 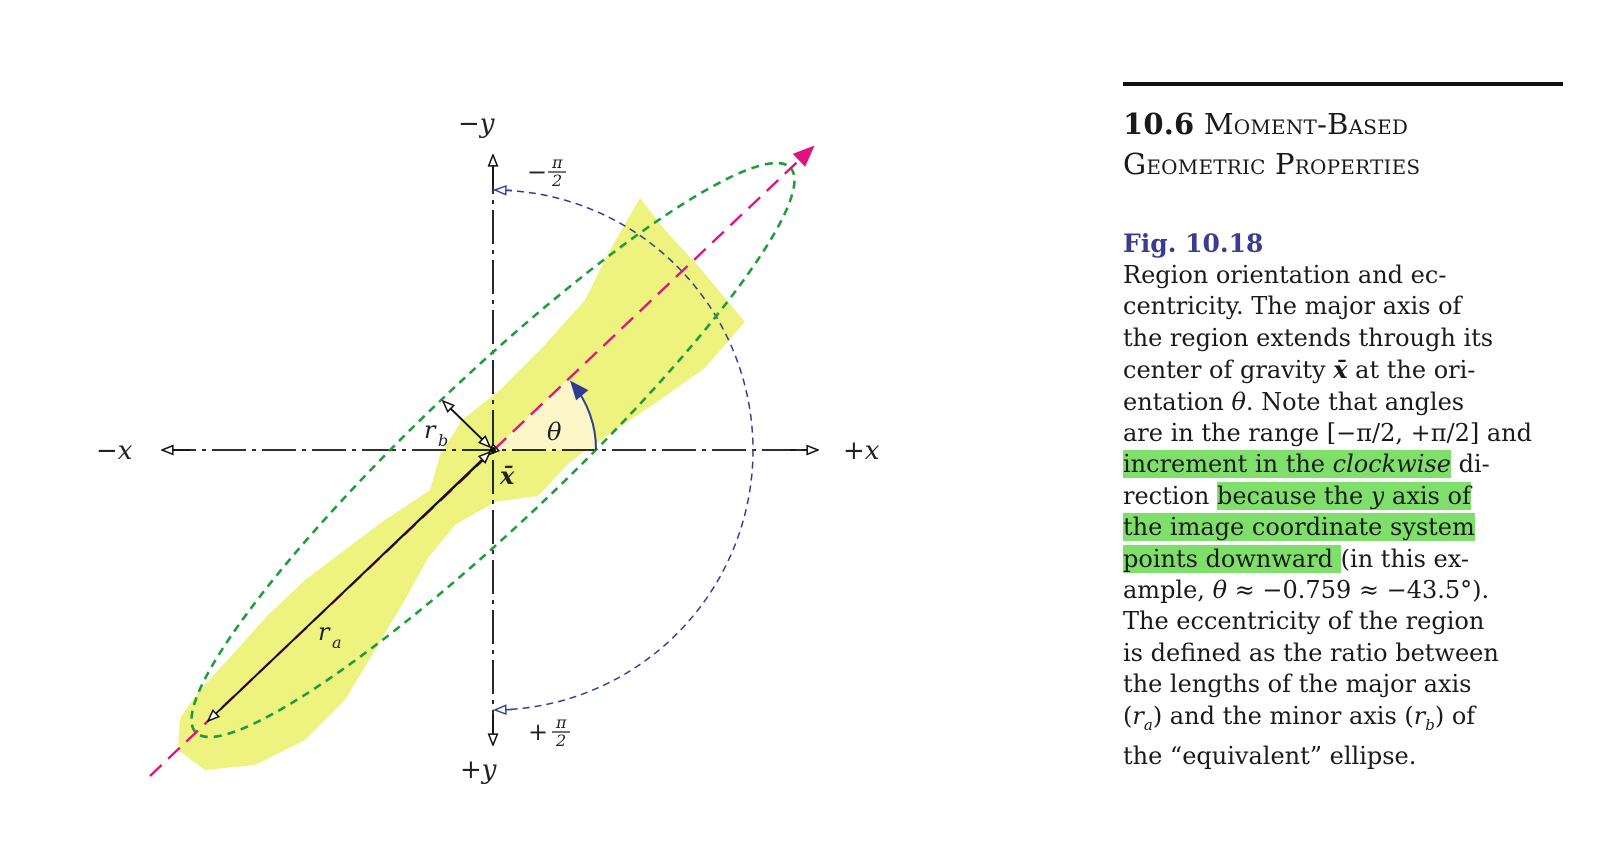 What do you see at coordinates (354, 581) in the screenshot?
I see `ra-arrow-back` at bounding box center [354, 581].